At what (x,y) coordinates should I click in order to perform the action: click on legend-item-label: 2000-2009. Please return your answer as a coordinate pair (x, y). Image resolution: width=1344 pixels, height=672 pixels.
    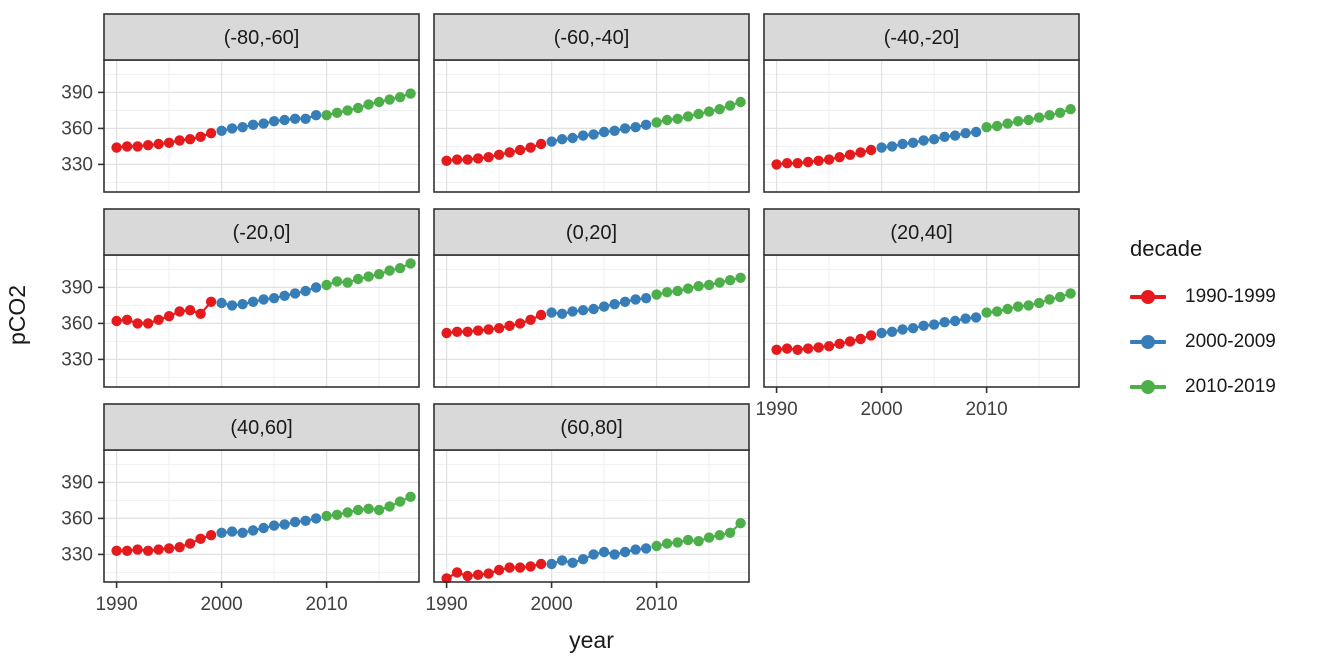
    Looking at the image, I should click on (1230, 341).